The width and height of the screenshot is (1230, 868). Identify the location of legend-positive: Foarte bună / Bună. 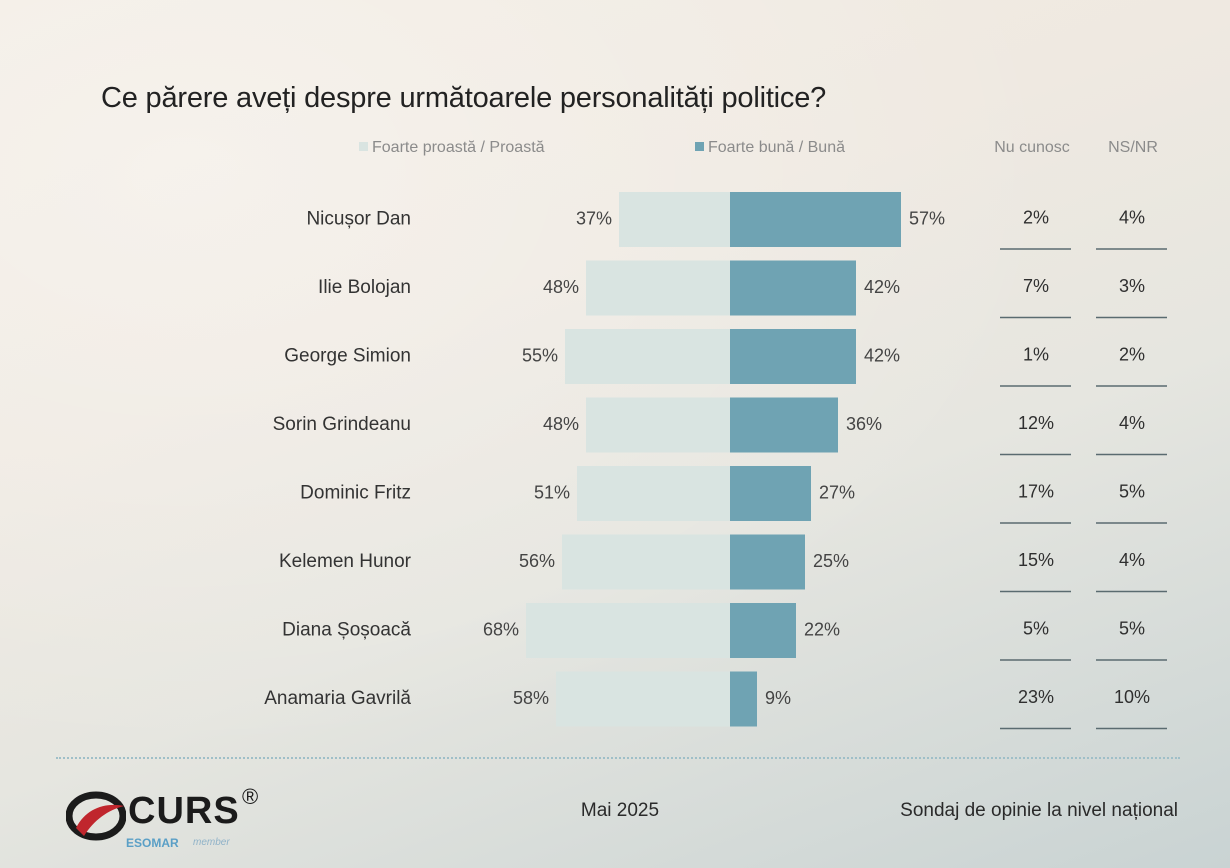
(770, 148).